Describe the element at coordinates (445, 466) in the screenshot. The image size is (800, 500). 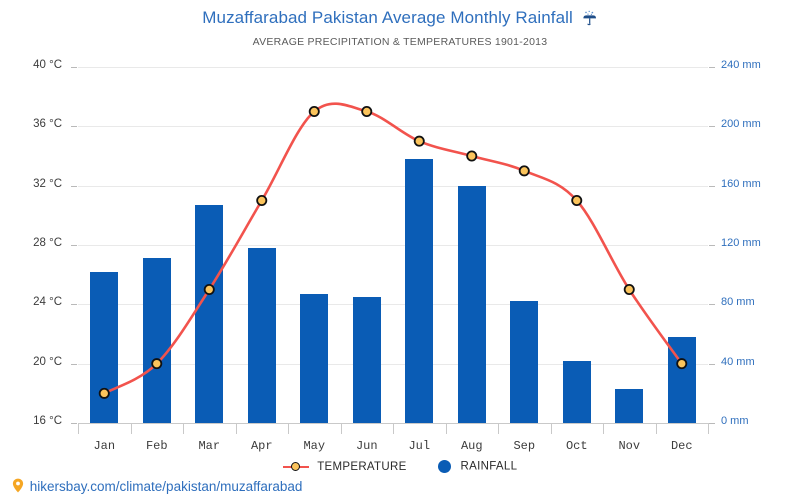
I see `legend-rainfall-marker-icon` at that location.